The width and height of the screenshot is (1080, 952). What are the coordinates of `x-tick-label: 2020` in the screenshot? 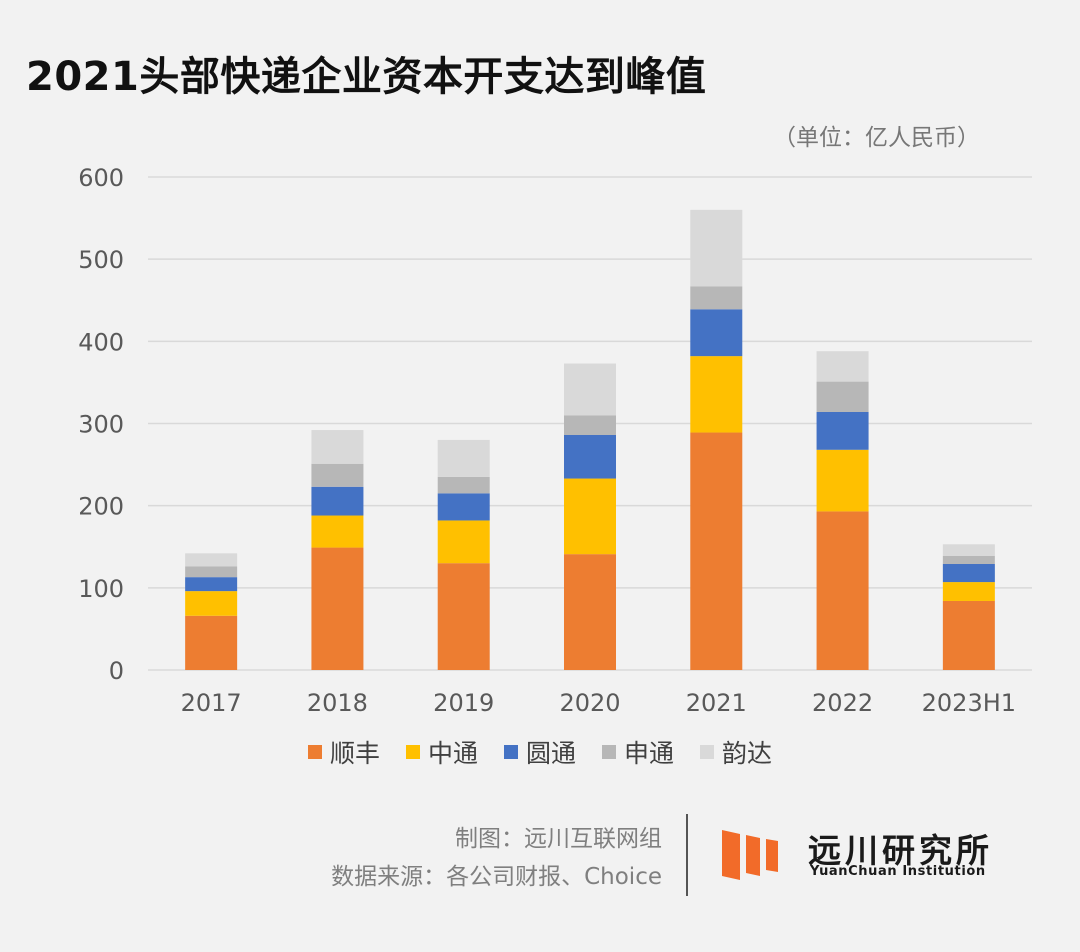 It's located at (589, 703).